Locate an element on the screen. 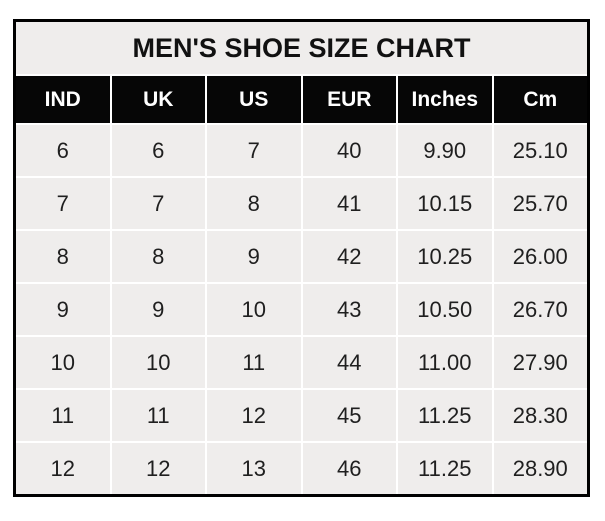 Image resolution: width=605 pixels, height=521 pixels. column-header-eur: EUR is located at coordinates (349, 99).